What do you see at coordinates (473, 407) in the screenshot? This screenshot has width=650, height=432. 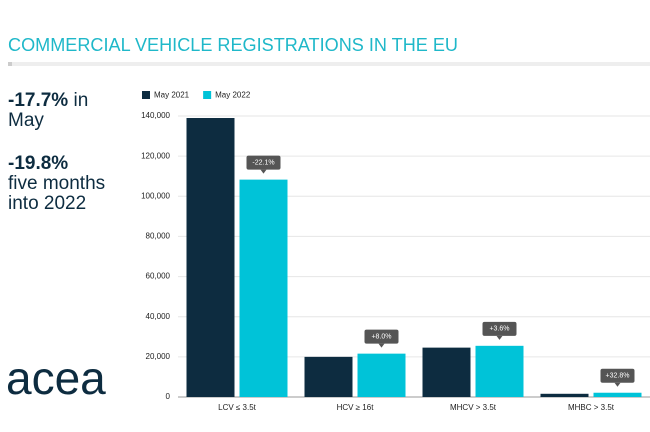 I see `x-tick-label: MHCV > 3.5t` at bounding box center [473, 407].